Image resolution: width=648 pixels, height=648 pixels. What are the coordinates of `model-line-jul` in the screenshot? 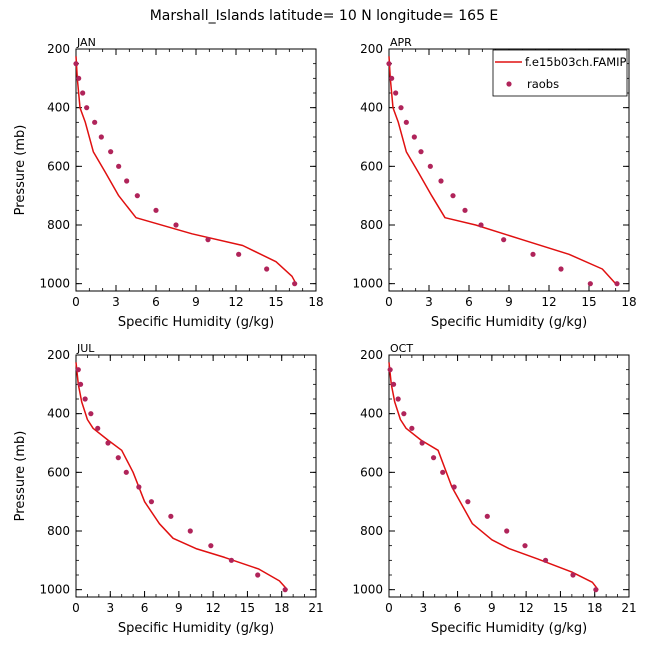 It's located at (181, 476).